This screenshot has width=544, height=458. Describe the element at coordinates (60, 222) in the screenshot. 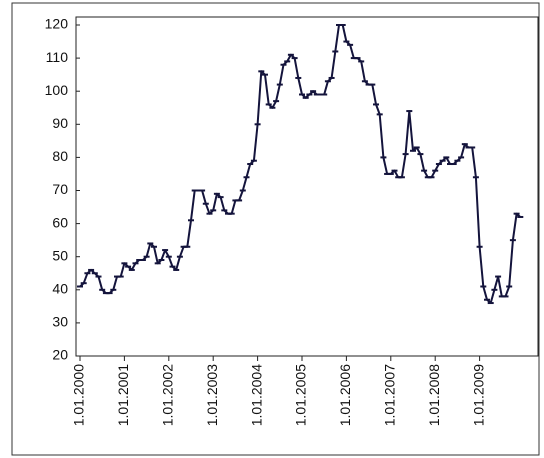

I see `y-tick-label: 60` at that location.